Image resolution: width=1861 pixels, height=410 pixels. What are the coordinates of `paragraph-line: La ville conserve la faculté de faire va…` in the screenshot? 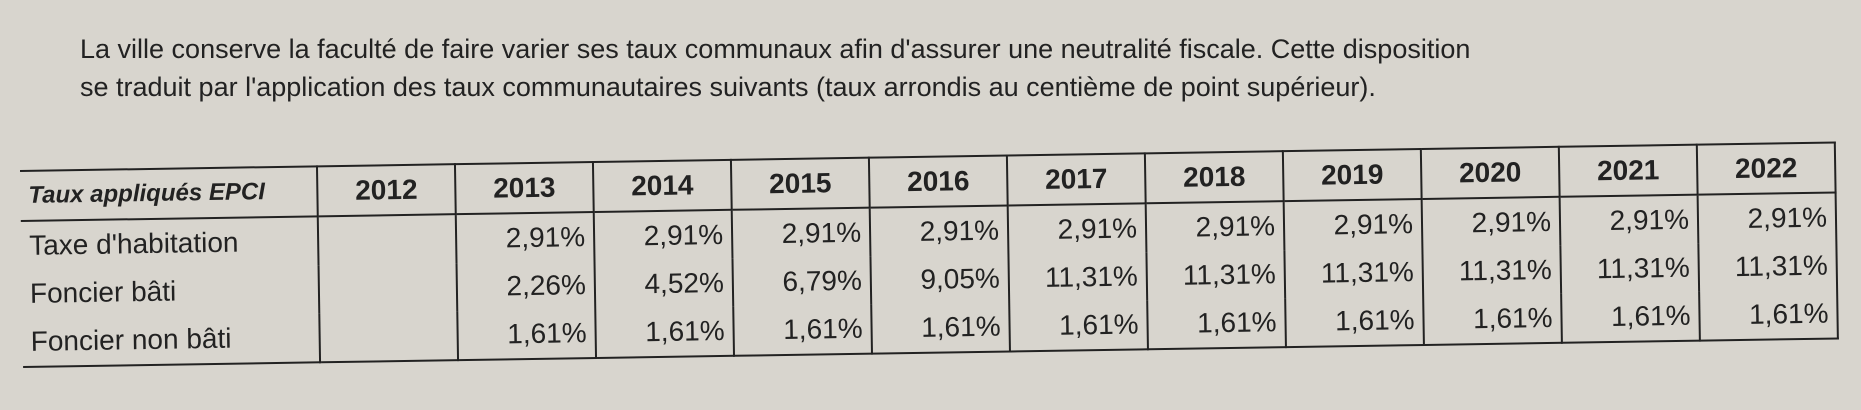 It's located at (775, 49).